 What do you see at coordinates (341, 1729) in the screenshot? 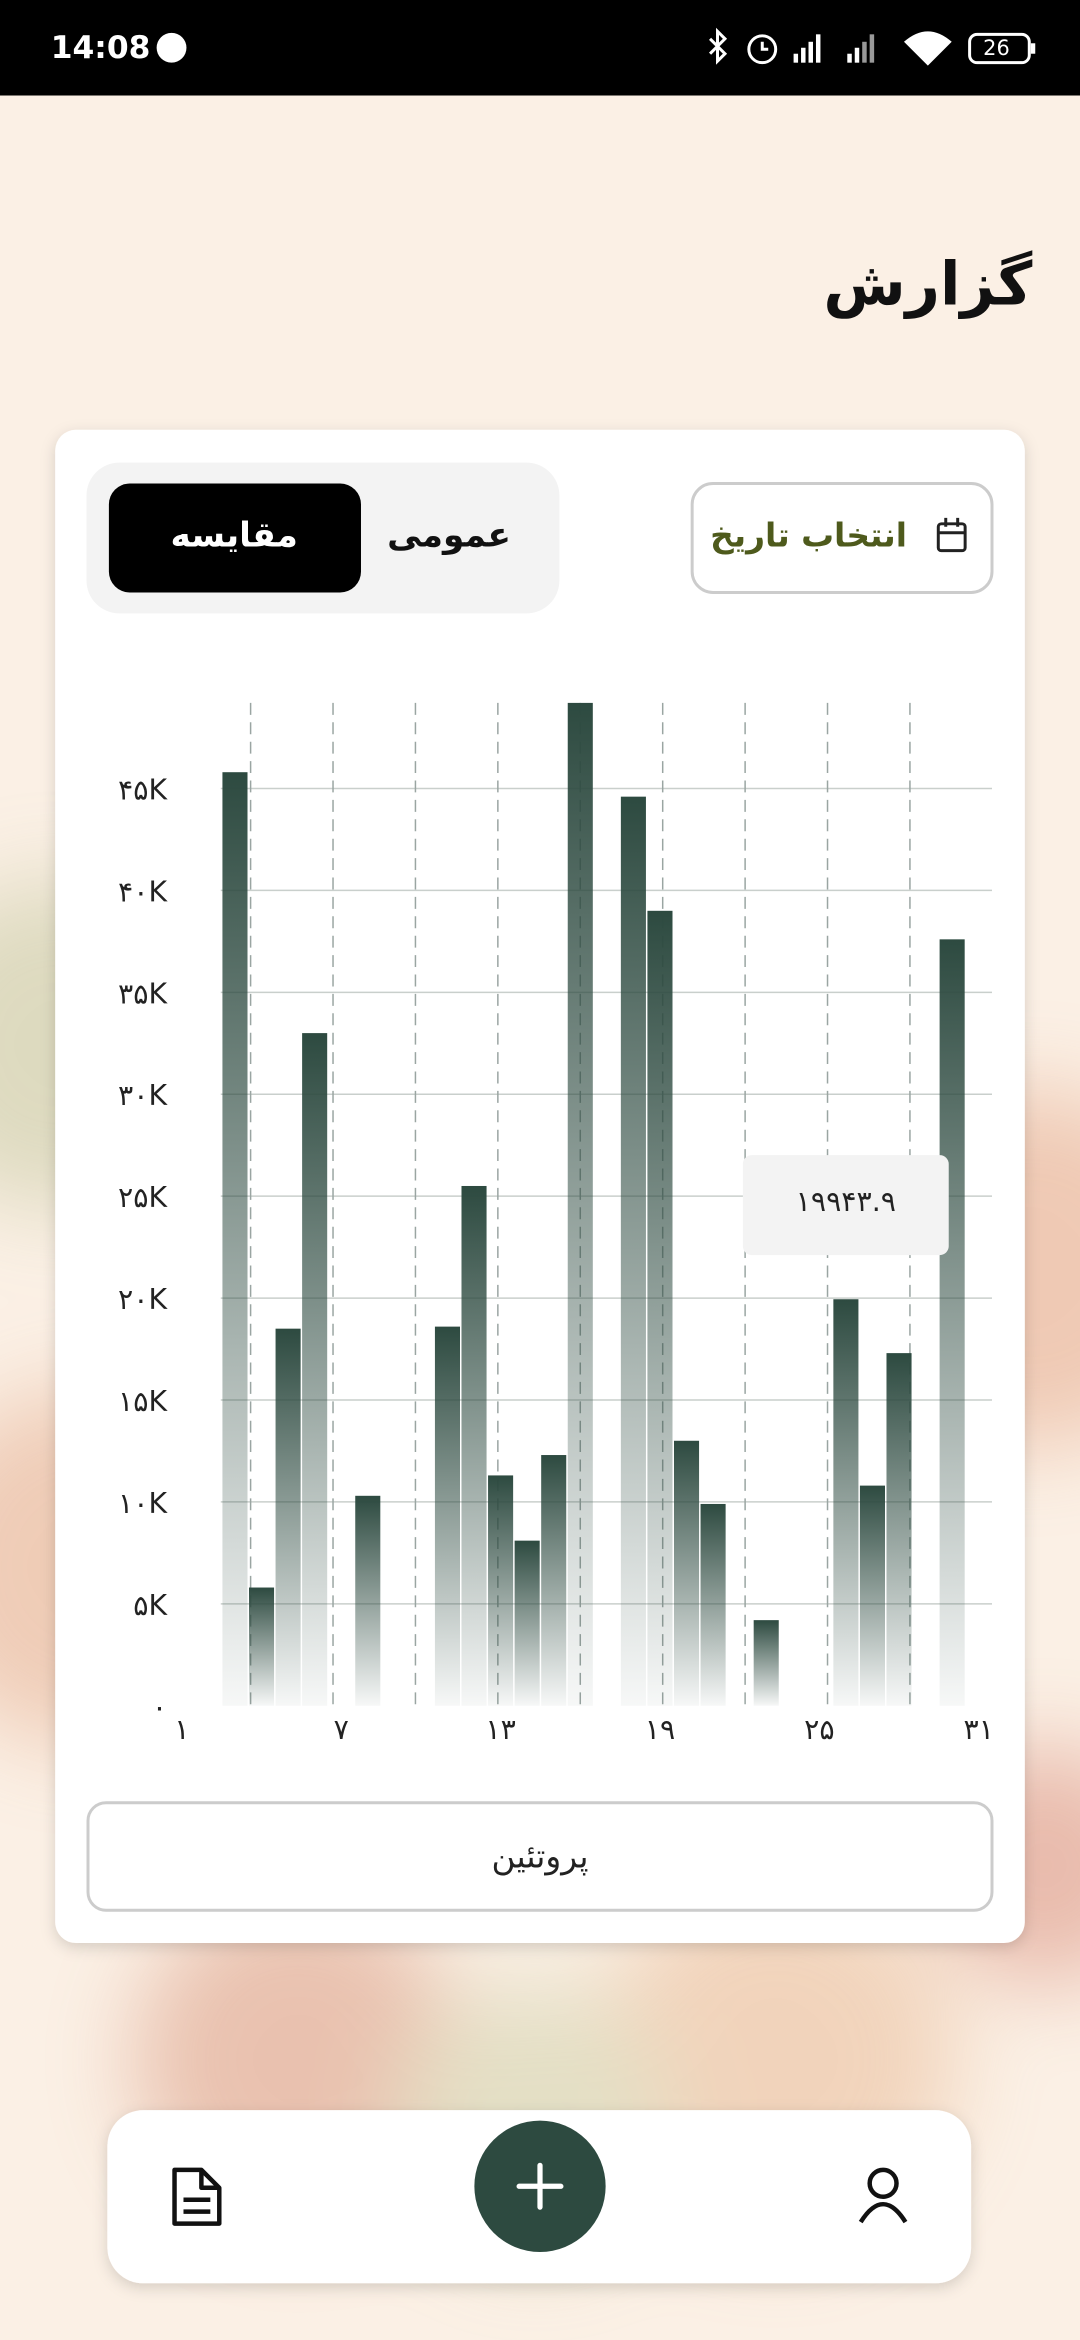
I see `x-tick-label: ۷` at bounding box center [341, 1729].